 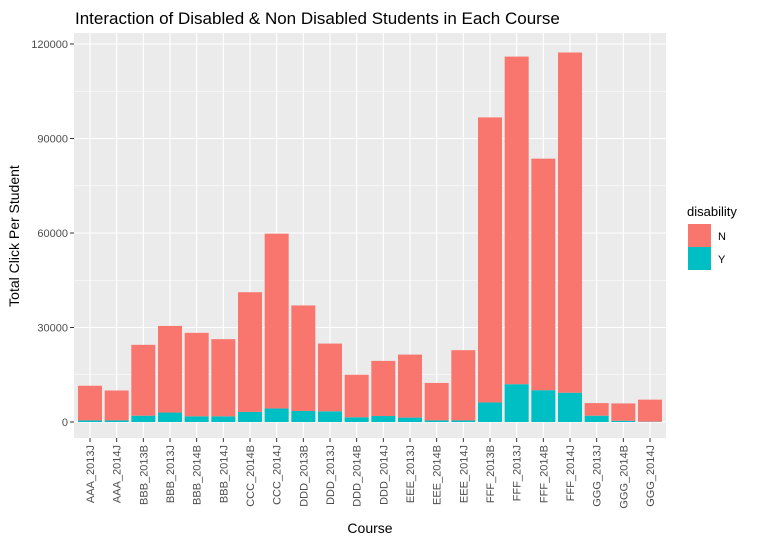 I want to click on x-tick-label: EEE_2014B, so click(x=438, y=475).